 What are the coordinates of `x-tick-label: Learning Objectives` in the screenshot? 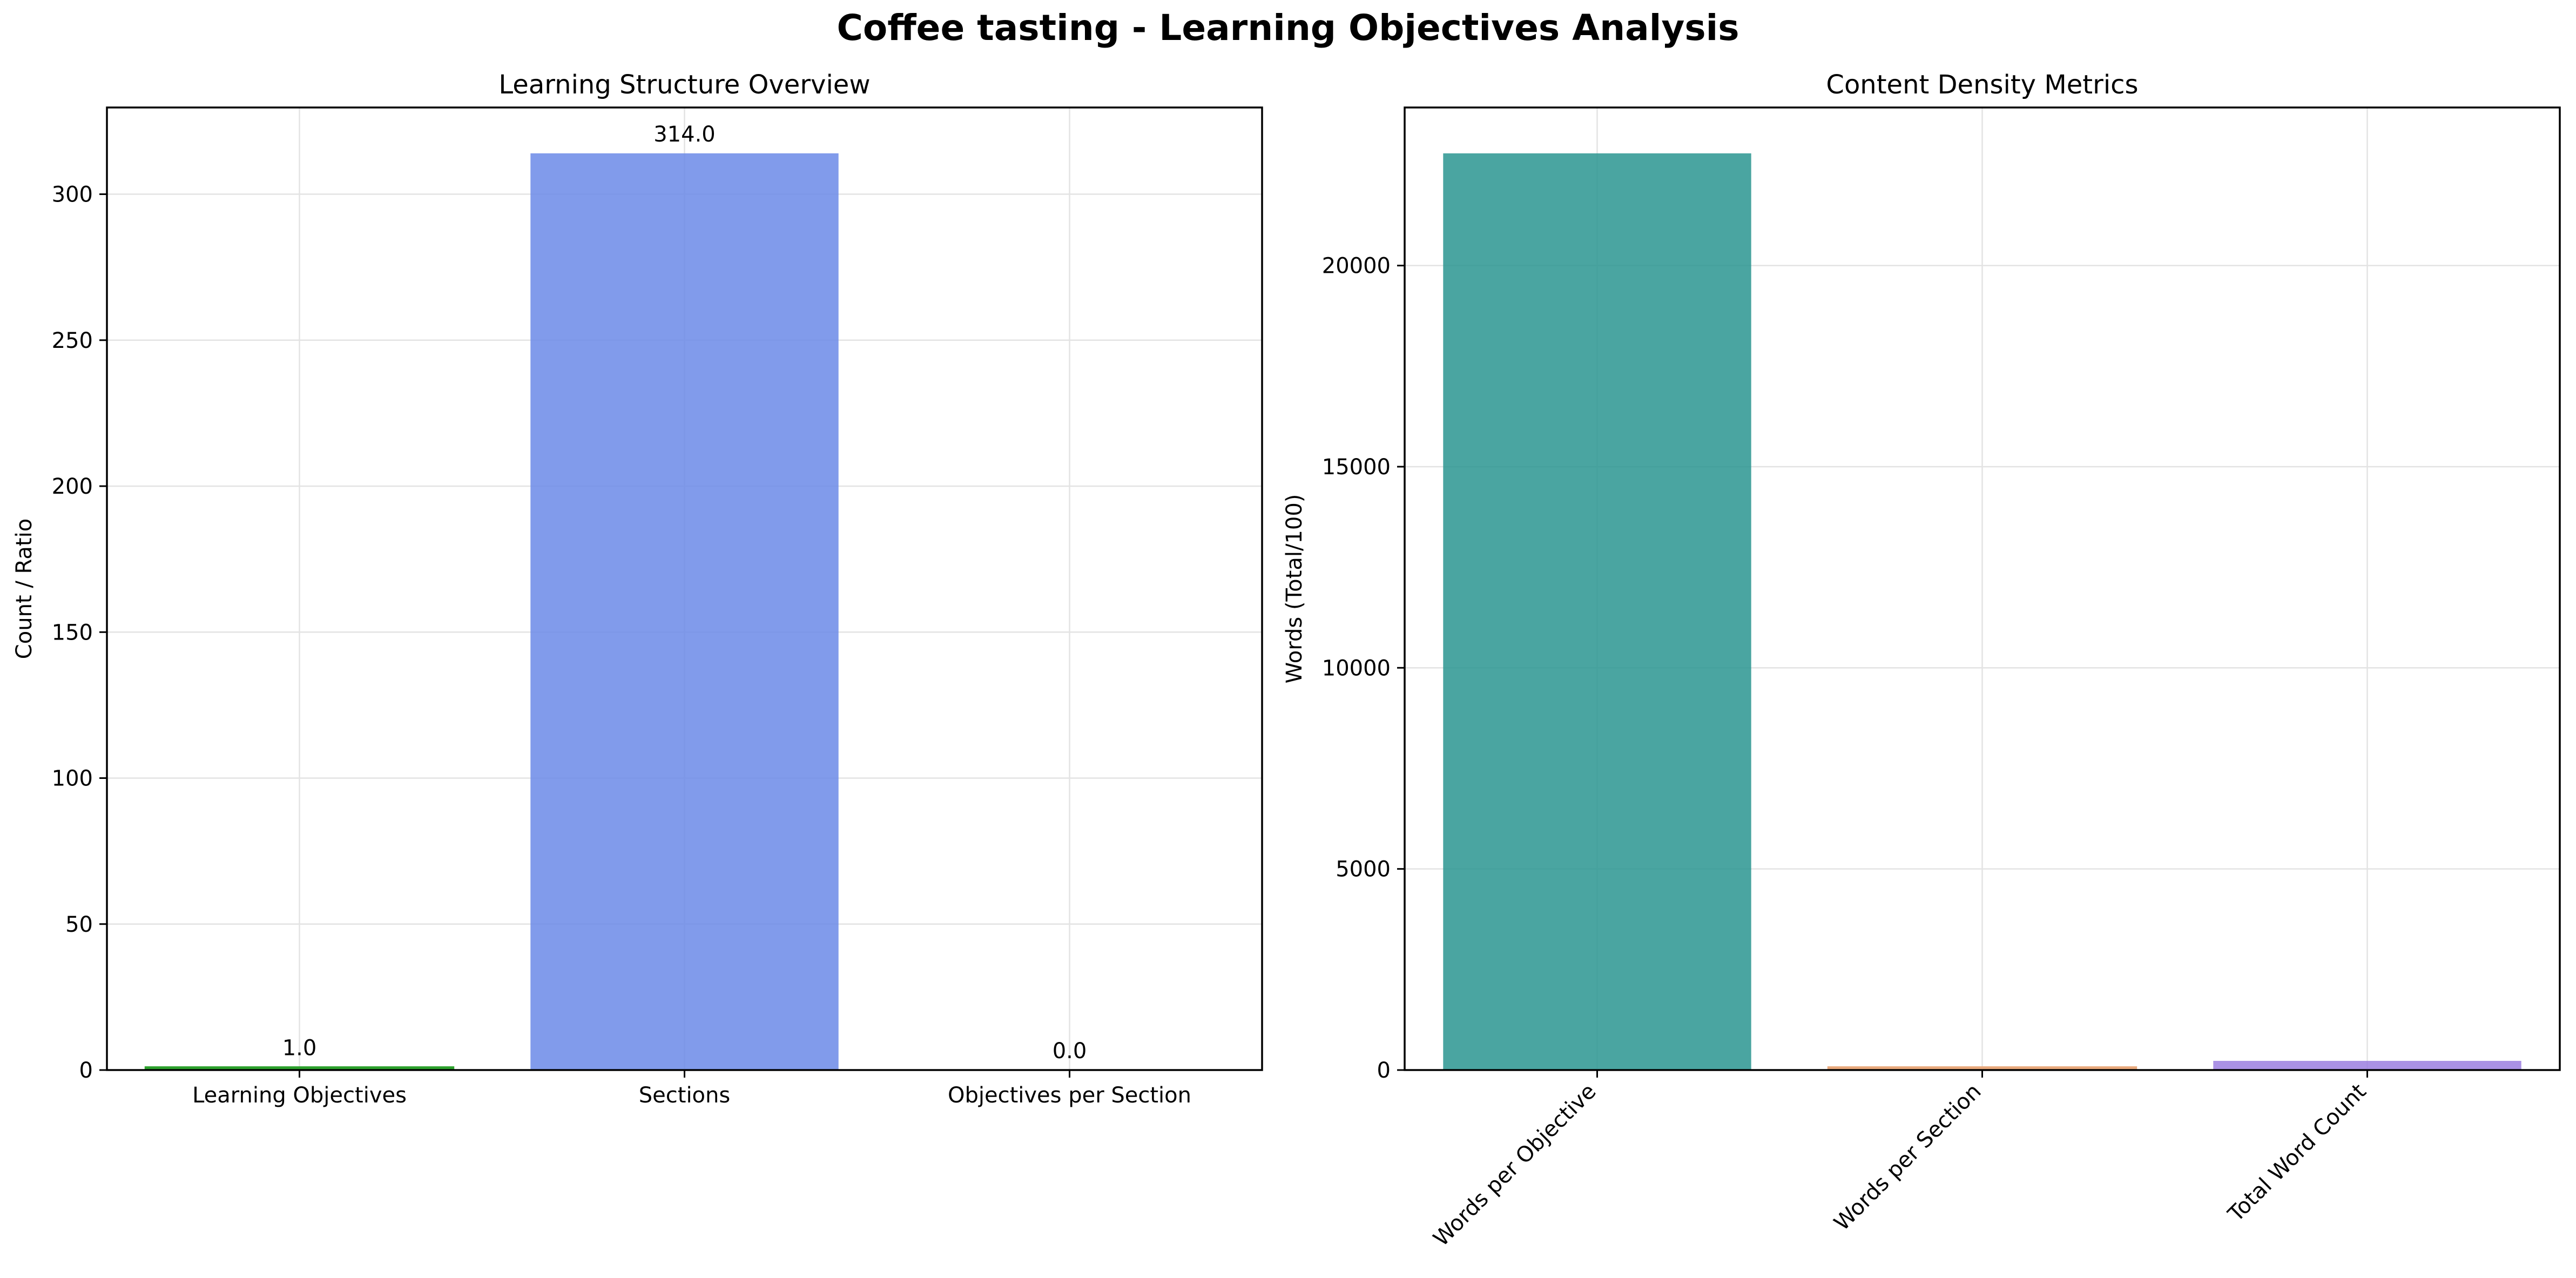 It's located at (299, 1095).